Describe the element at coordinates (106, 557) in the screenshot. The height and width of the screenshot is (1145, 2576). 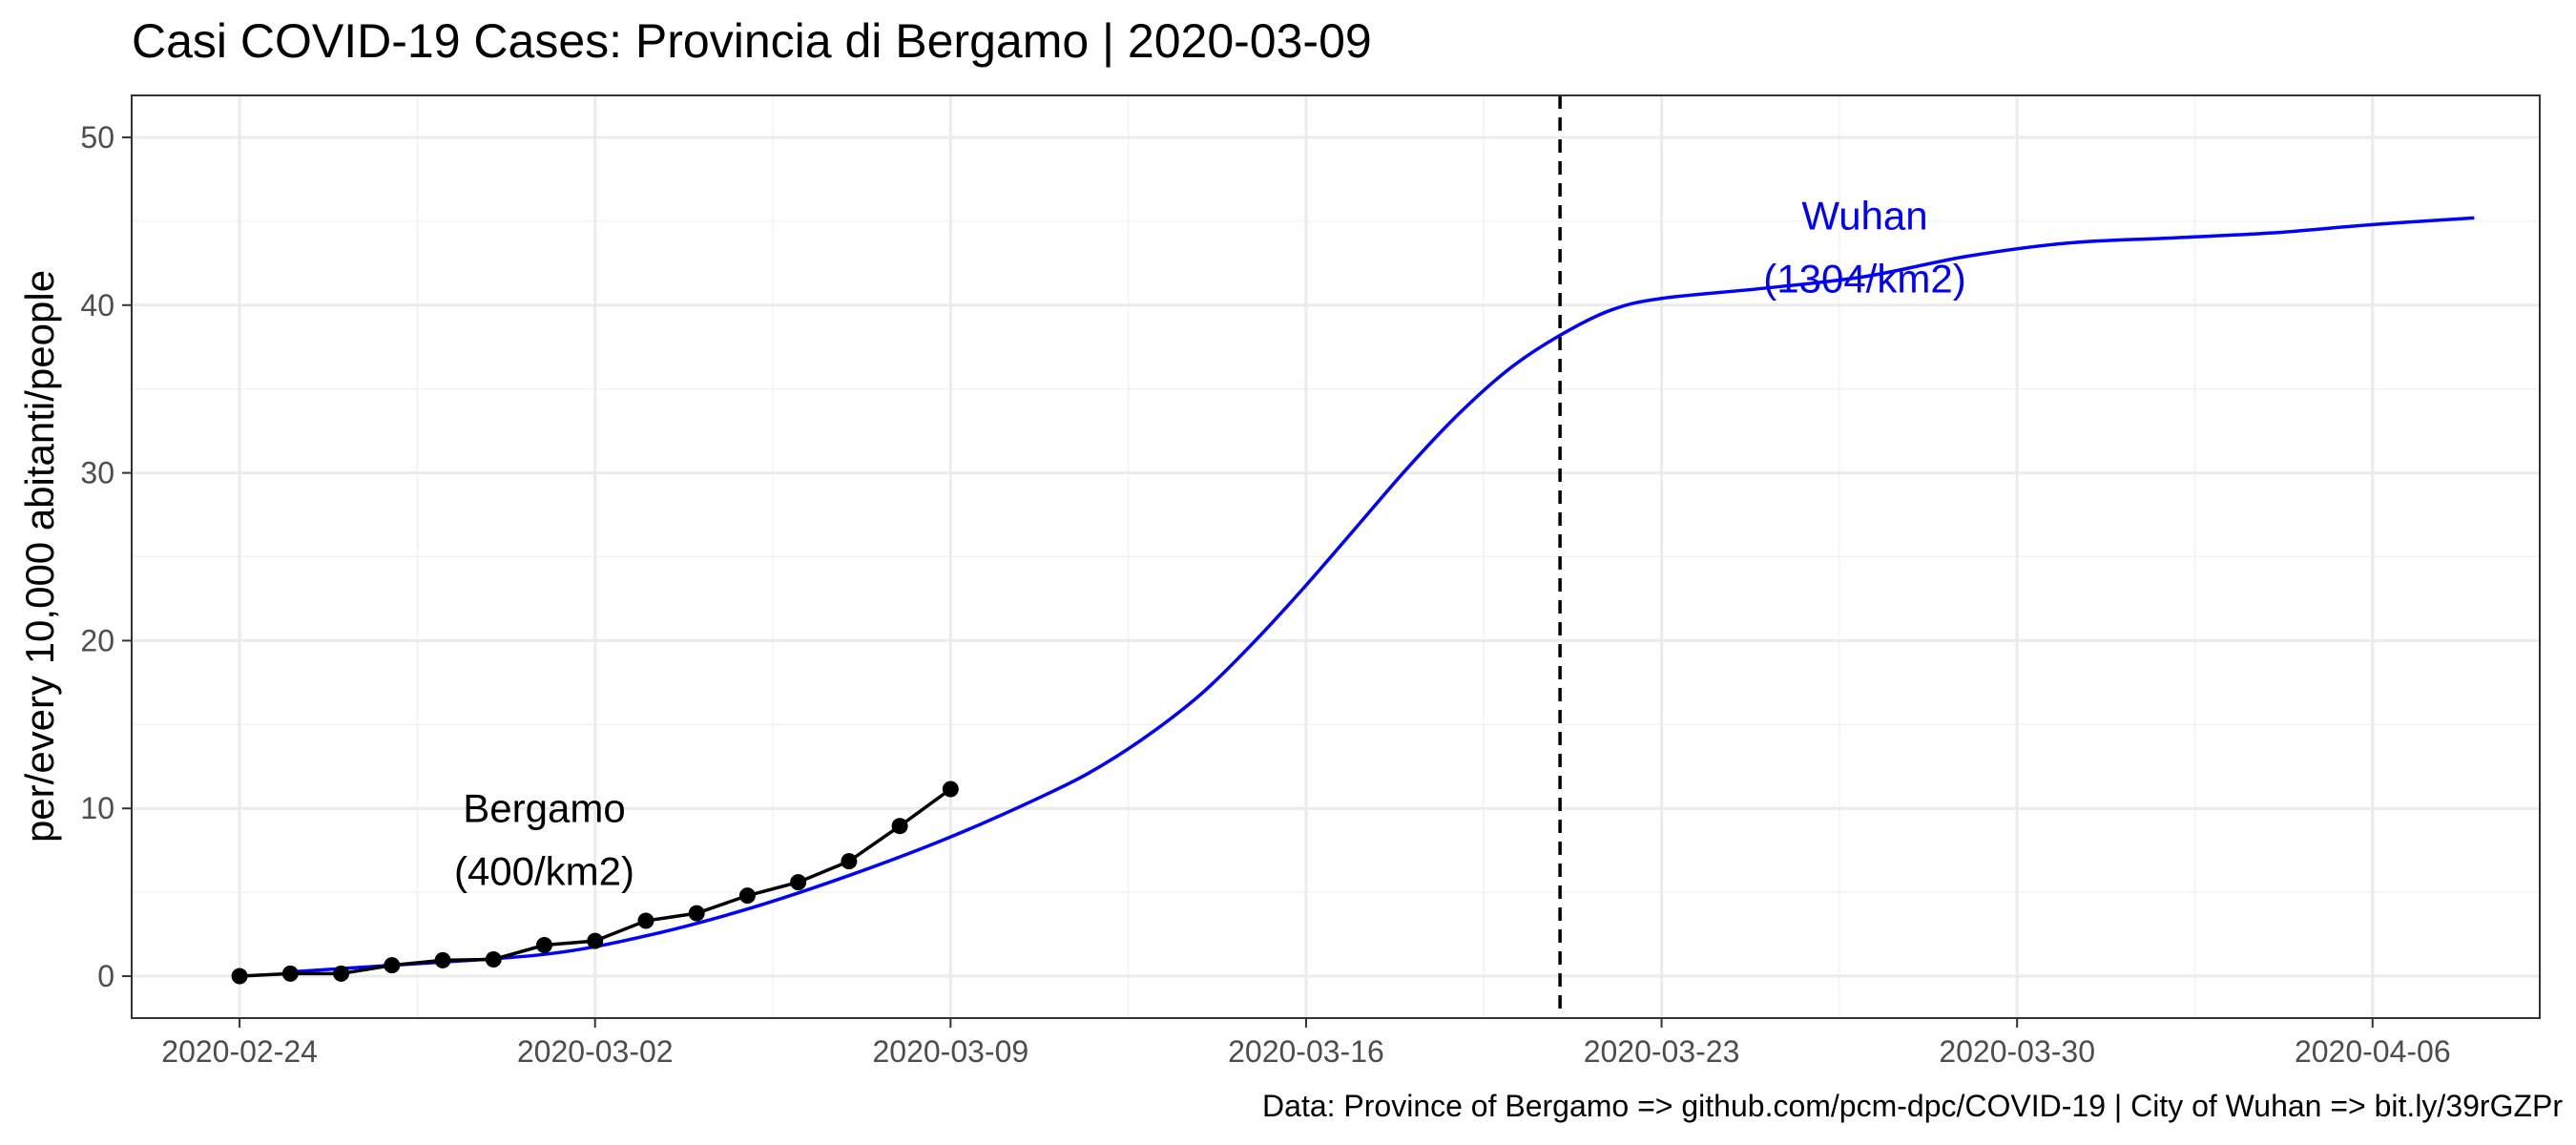
I see `y-axis: 0 10 20 30 40 50` at that location.